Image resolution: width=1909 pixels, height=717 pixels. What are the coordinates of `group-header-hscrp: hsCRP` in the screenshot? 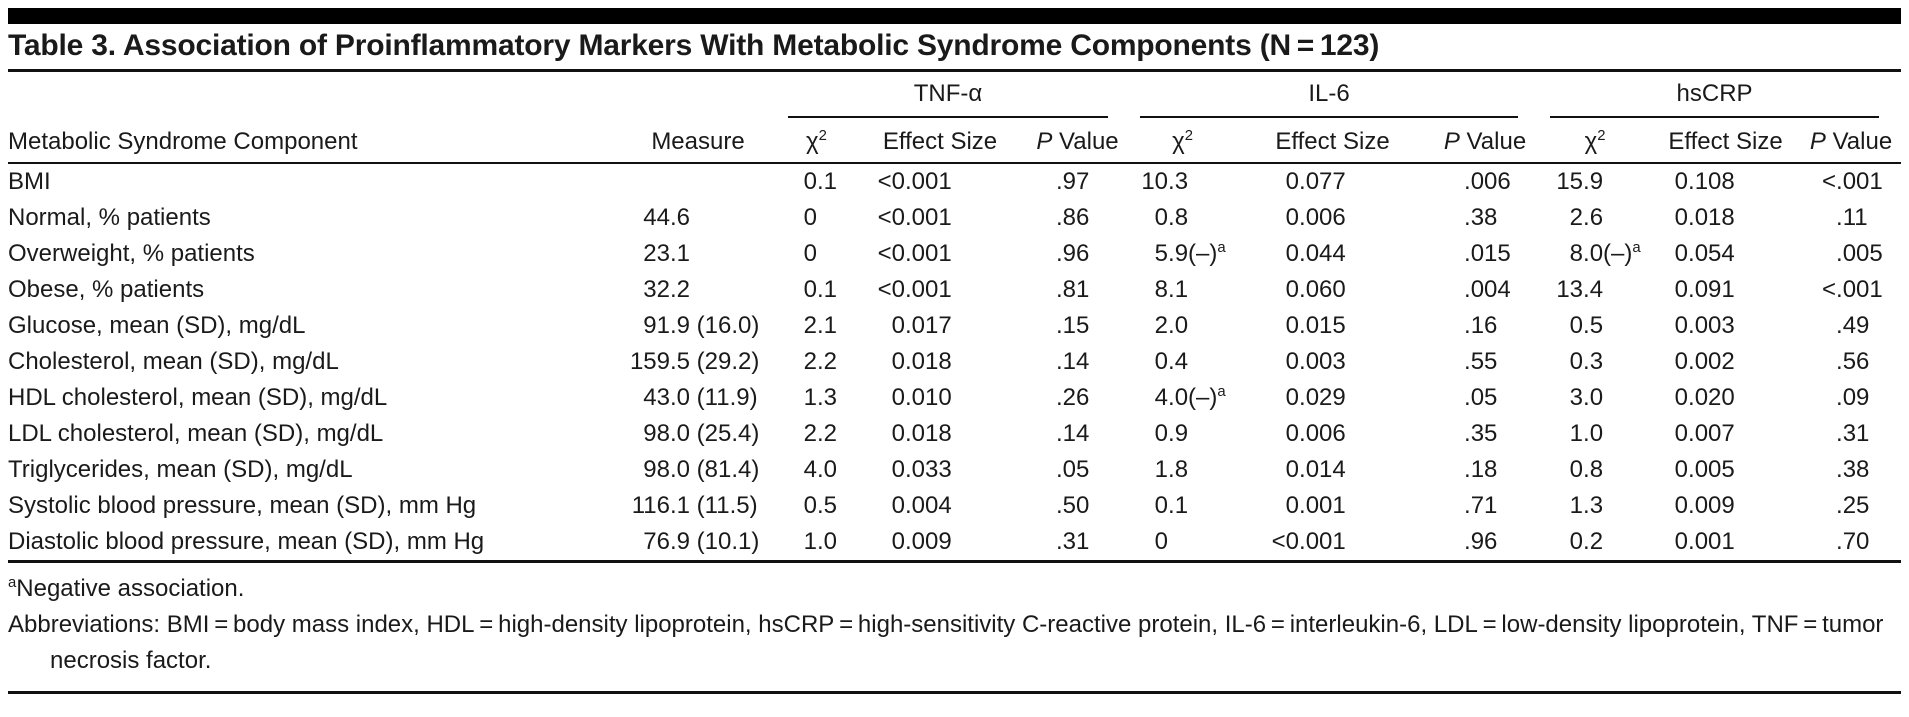 It's located at (1720, 95).